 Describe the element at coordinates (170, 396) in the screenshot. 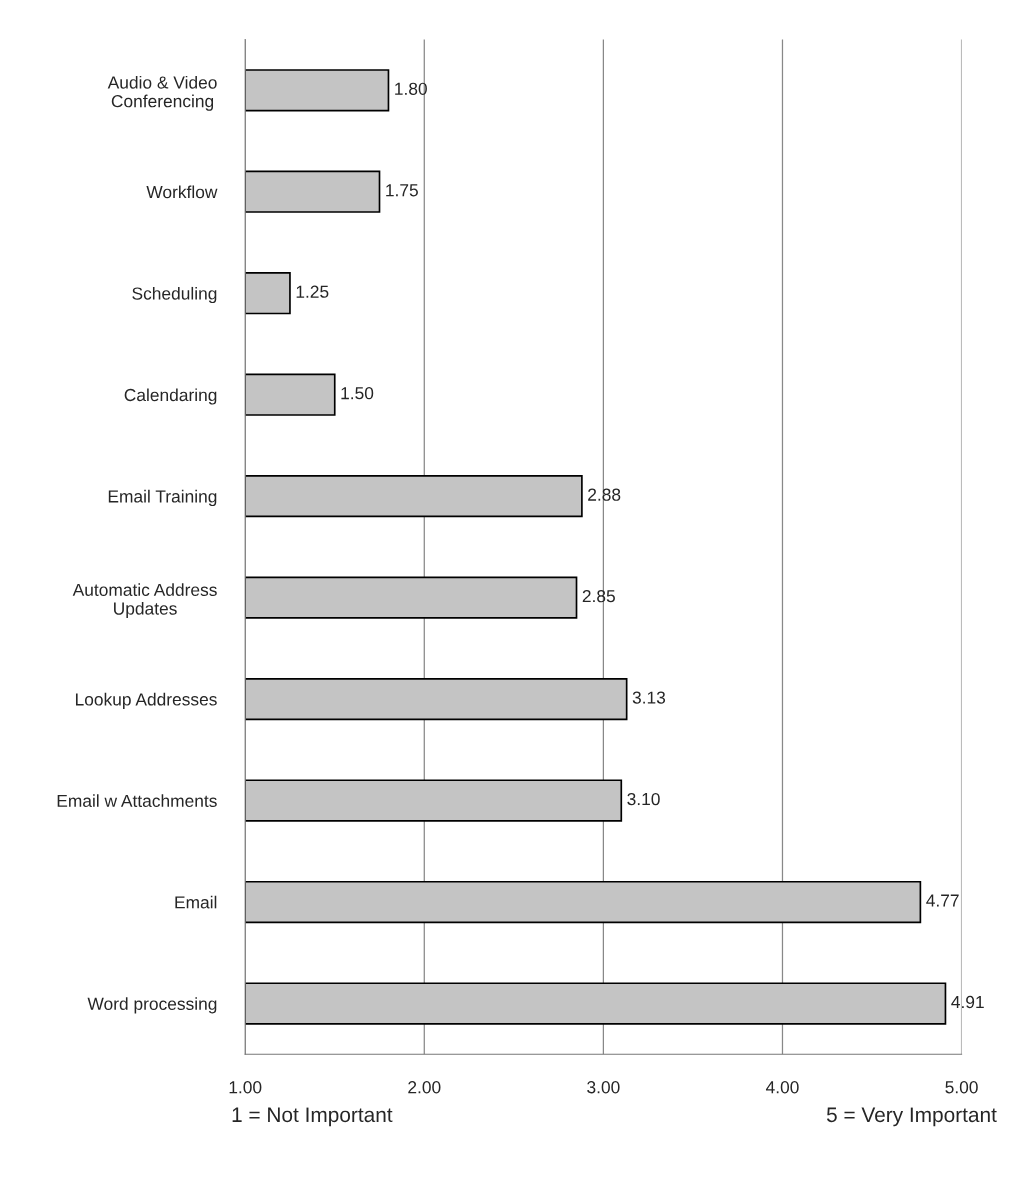

I see `y-tick-label: Calendaring` at that location.